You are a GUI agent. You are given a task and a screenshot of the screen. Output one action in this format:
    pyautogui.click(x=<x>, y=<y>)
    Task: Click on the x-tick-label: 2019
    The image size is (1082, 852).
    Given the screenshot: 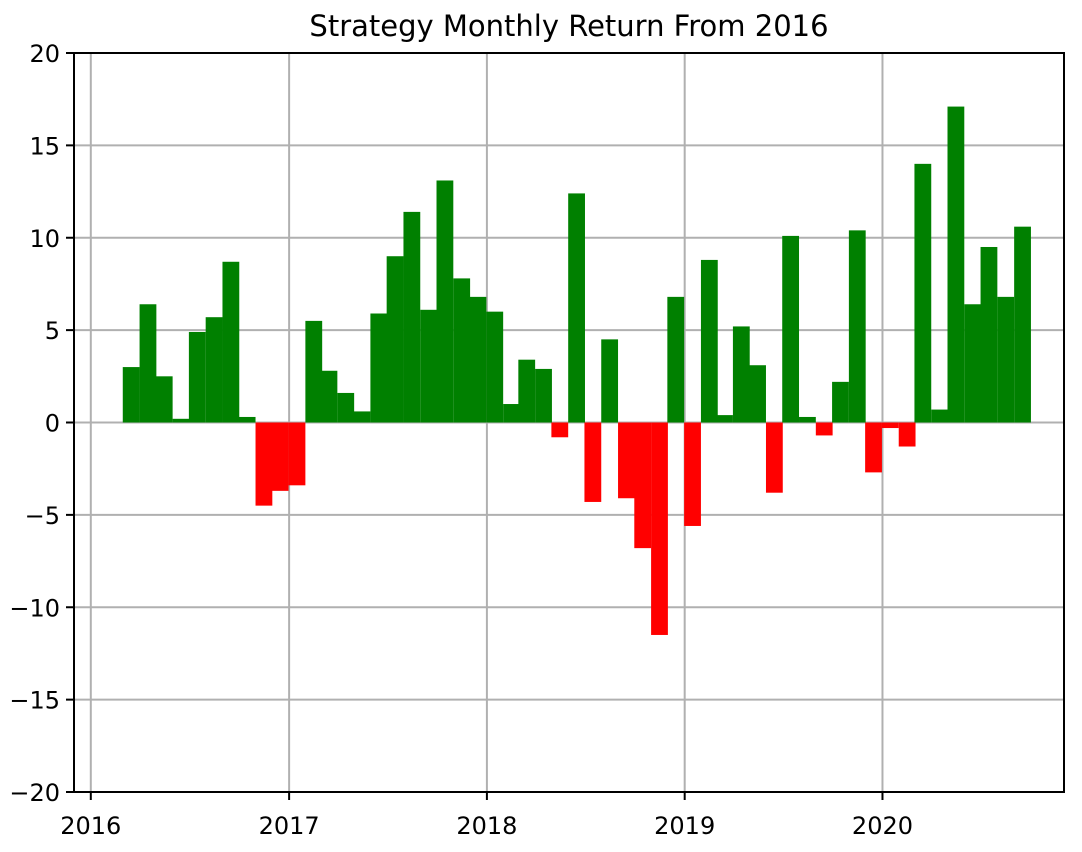 What is the action you would take?
    pyautogui.click(x=684, y=826)
    